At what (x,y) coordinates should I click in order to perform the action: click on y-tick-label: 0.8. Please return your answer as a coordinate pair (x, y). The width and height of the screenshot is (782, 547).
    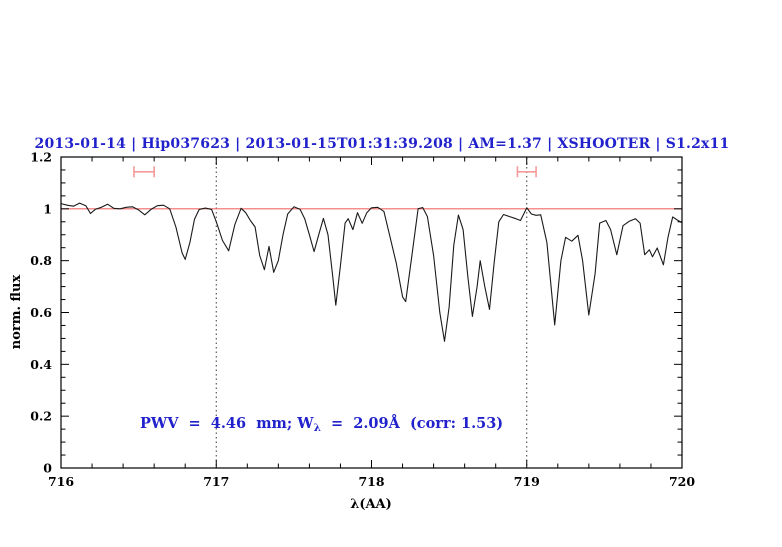
    Looking at the image, I should click on (41, 260).